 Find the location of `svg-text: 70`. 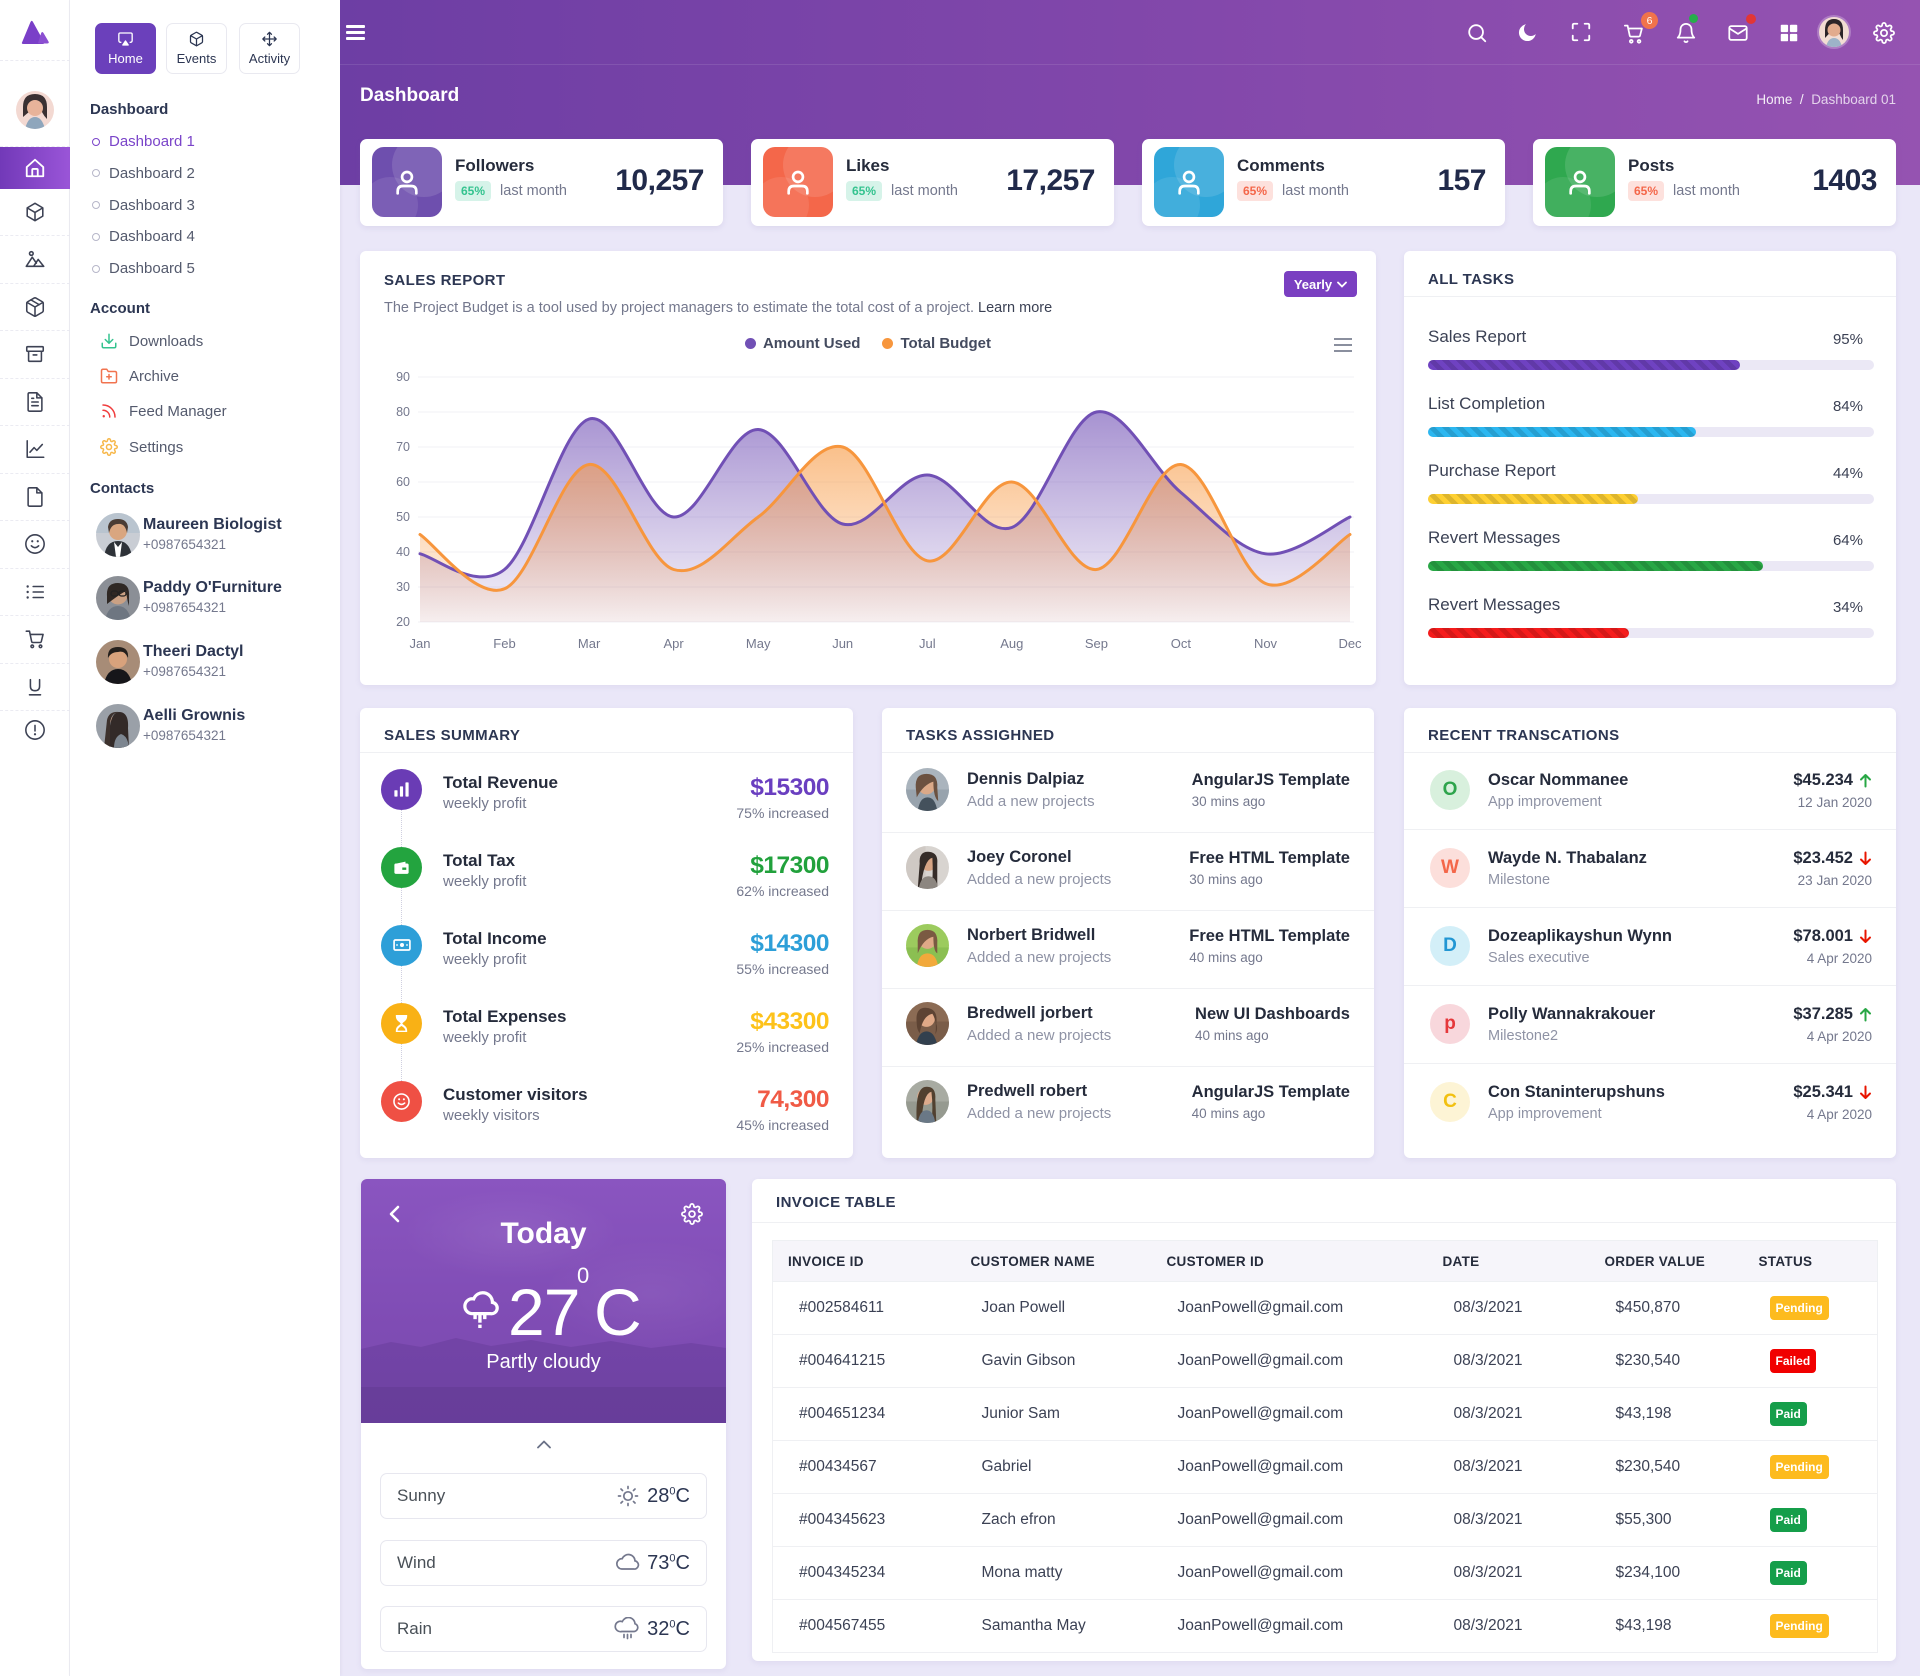

svg-text: 70 is located at coordinates (403, 447).